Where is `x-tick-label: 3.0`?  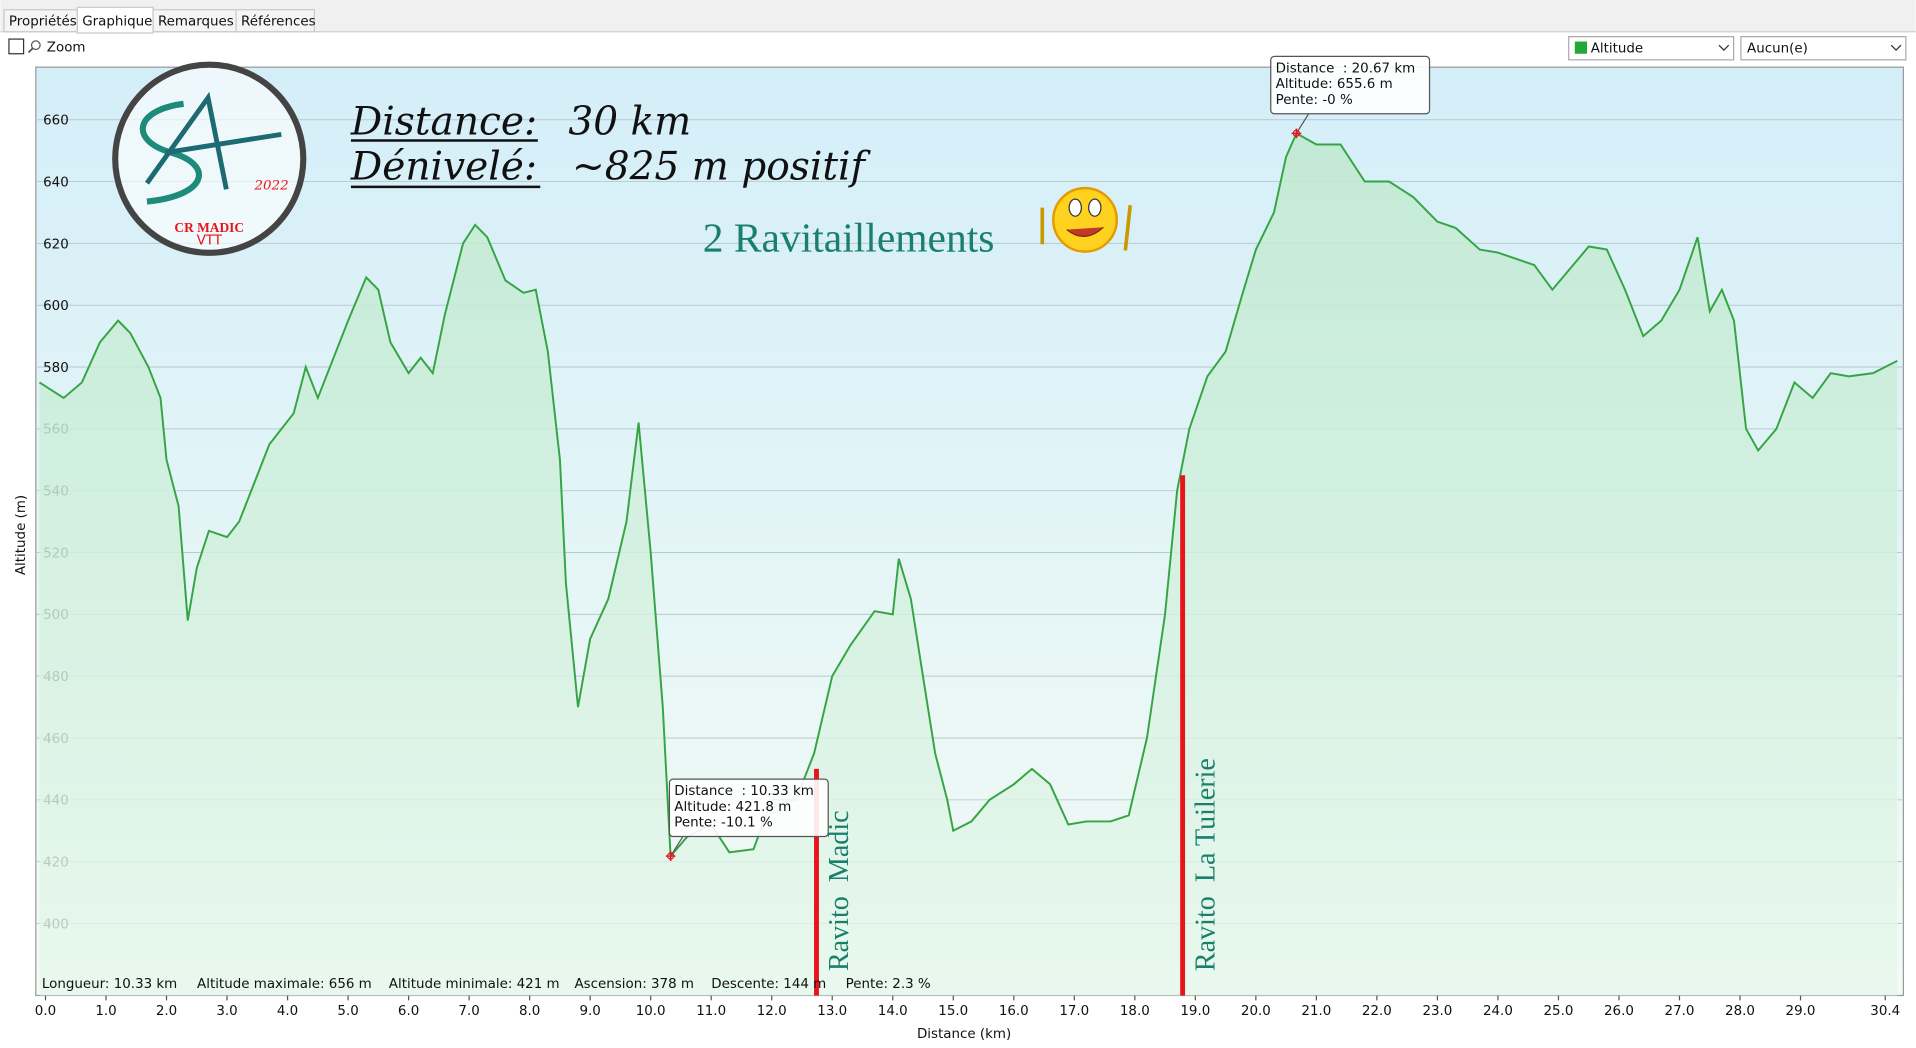 x-tick-label: 3.0 is located at coordinates (226, 1011).